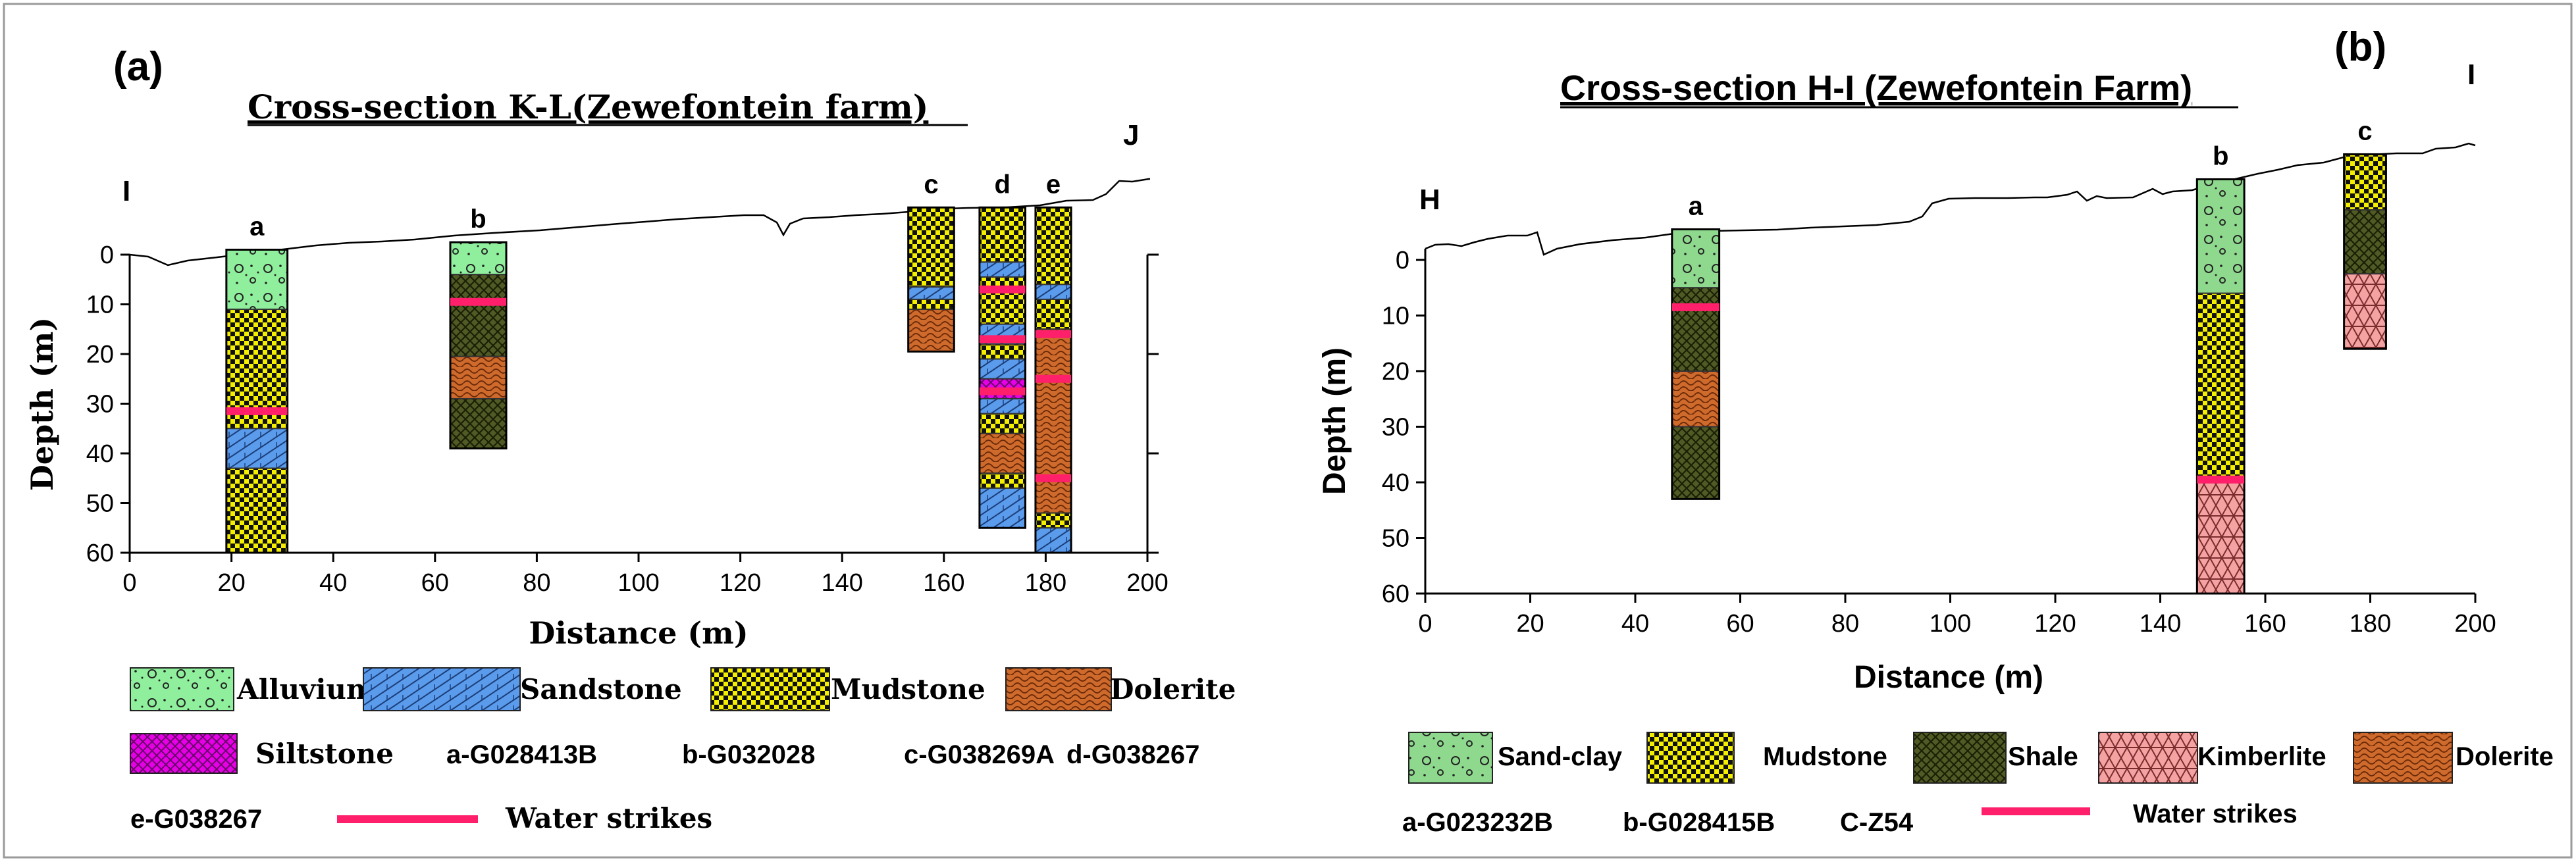  I want to click on panel-b-borehole-b: b, so click(2220, 368).